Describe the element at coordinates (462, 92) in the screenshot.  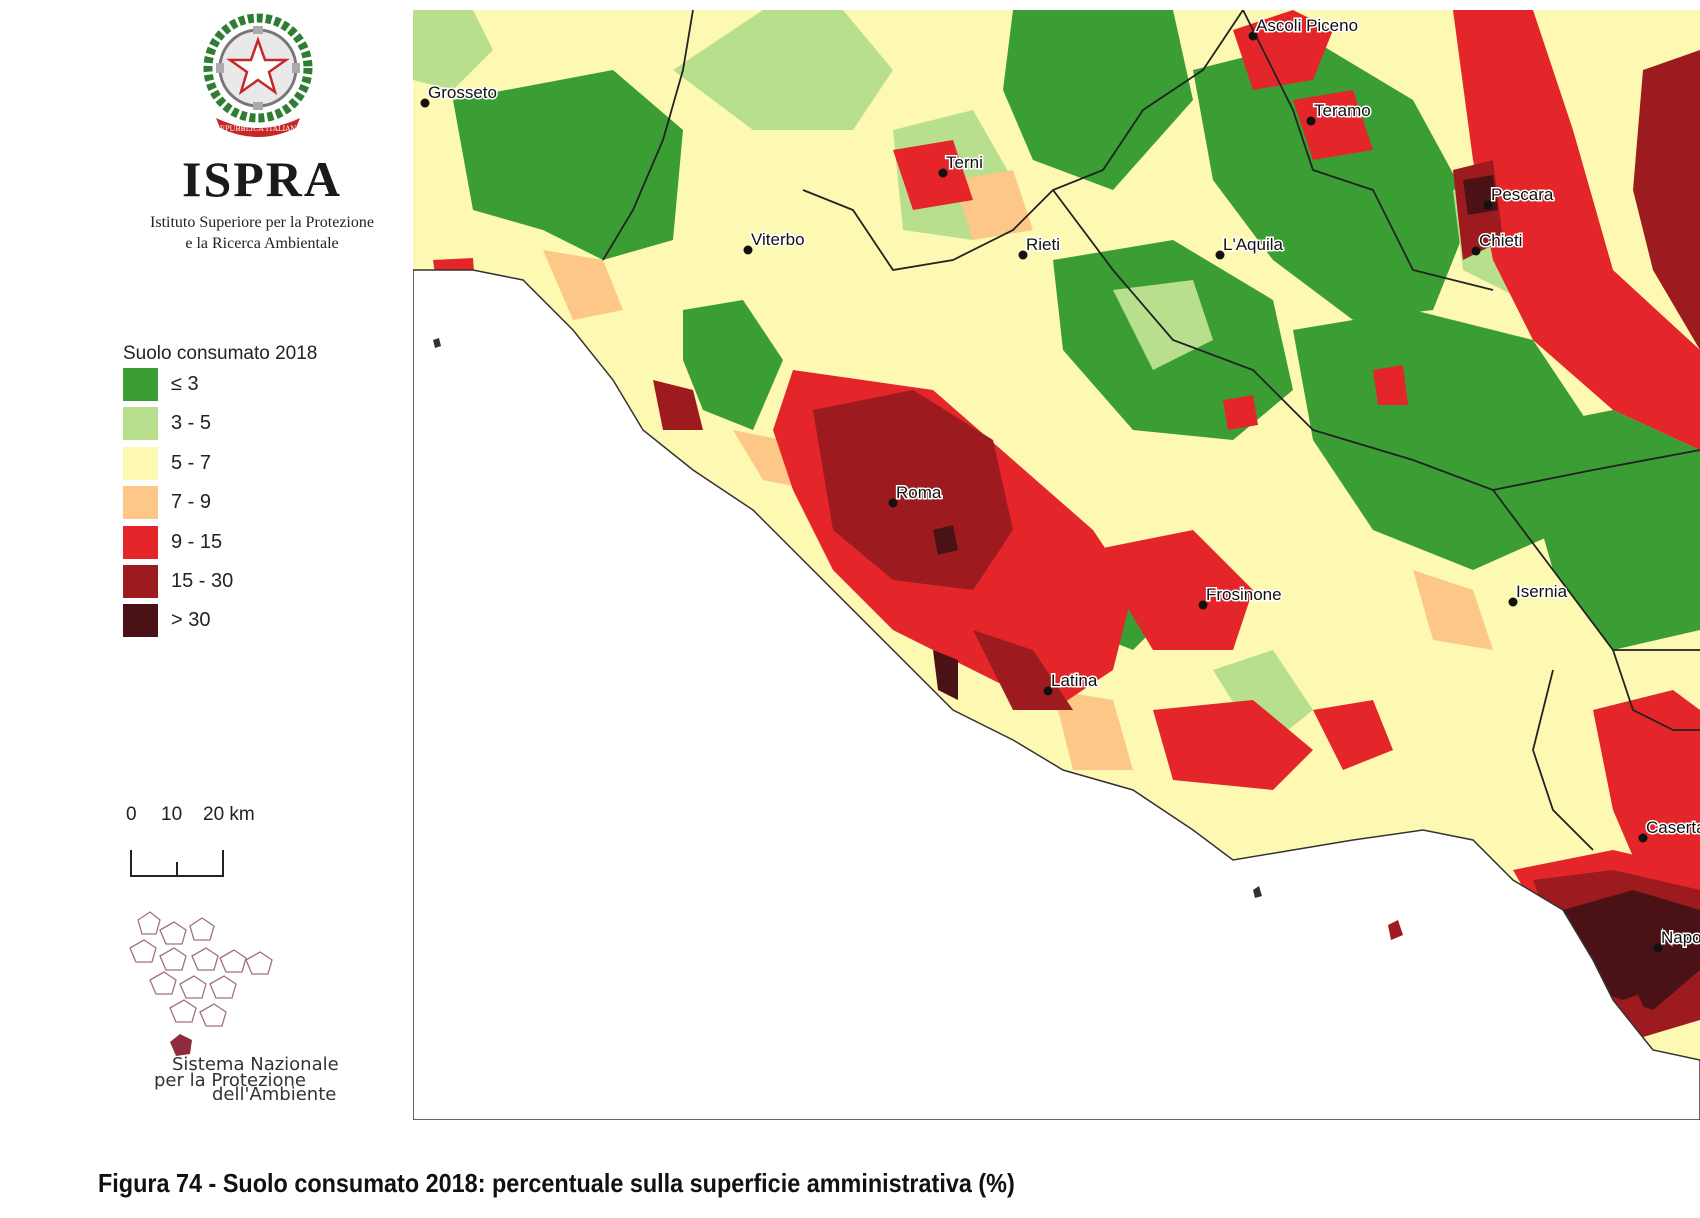
I see `city-label: Grosseto` at that location.